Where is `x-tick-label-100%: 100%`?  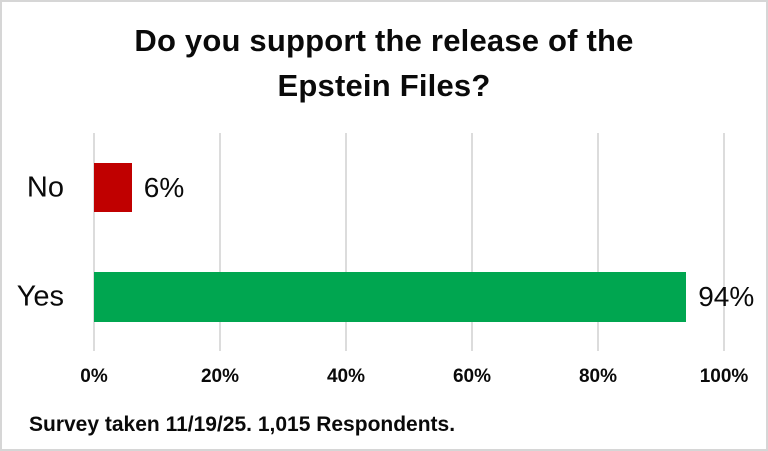 x-tick-label-100%: 100% is located at coordinates (724, 376).